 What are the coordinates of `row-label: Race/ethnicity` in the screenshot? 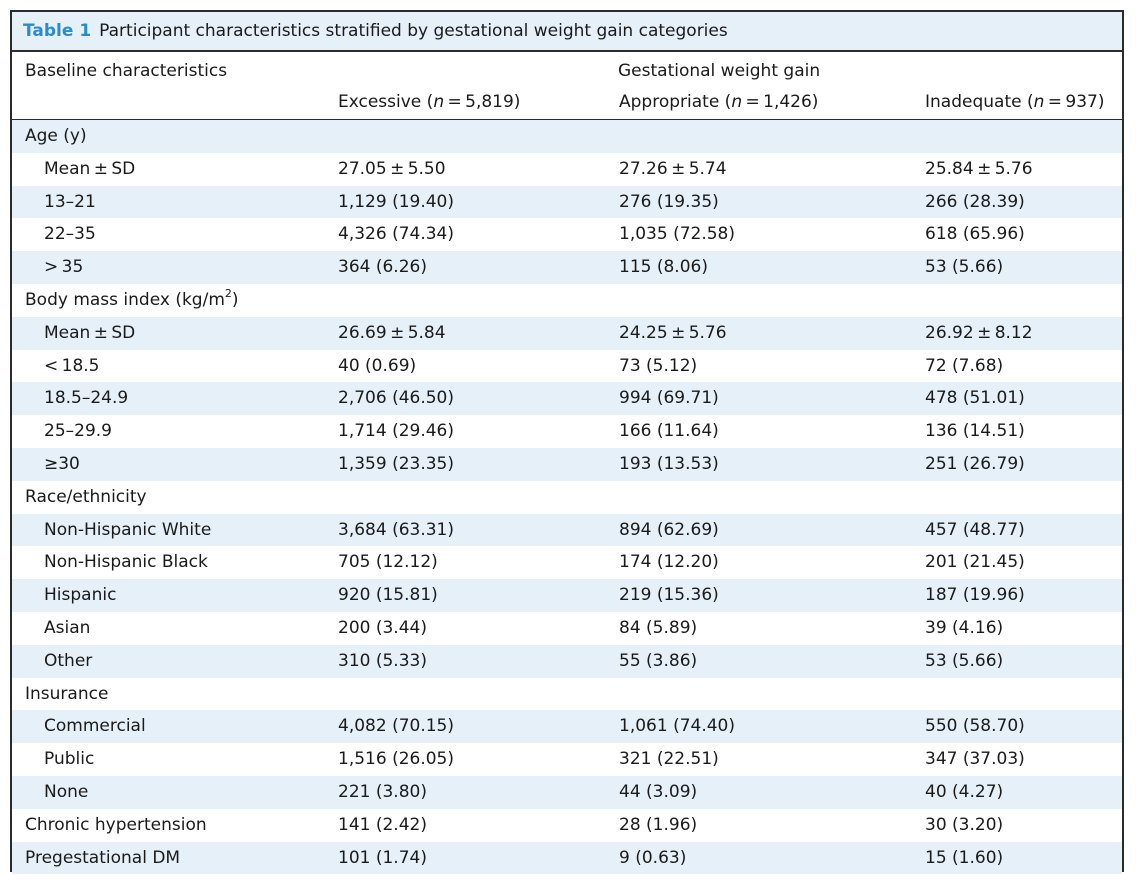 It's located at (86, 497).